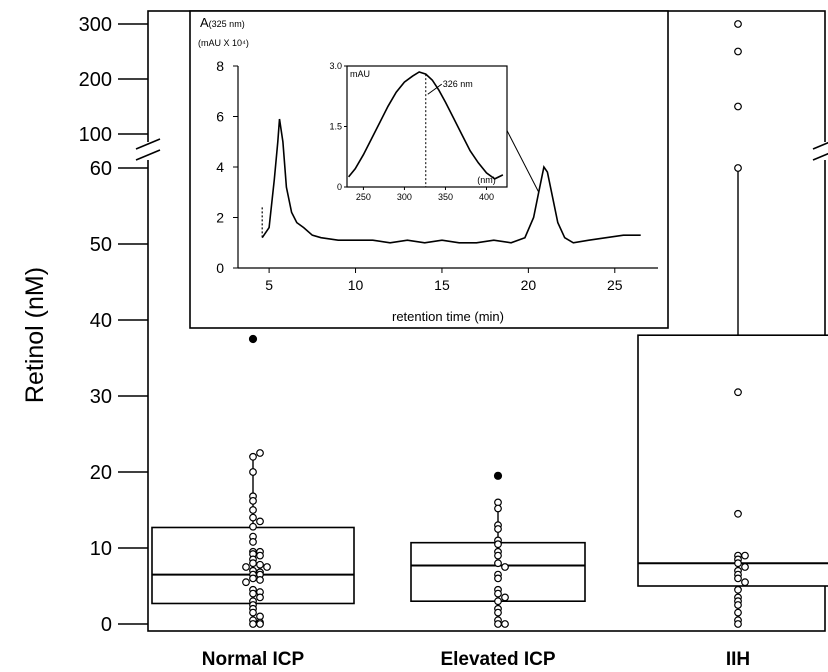 Image resolution: width=828 pixels, height=672 pixels. Describe the element at coordinates (269, 285) in the screenshot. I see `inset-x-tick-label: 5` at that location.